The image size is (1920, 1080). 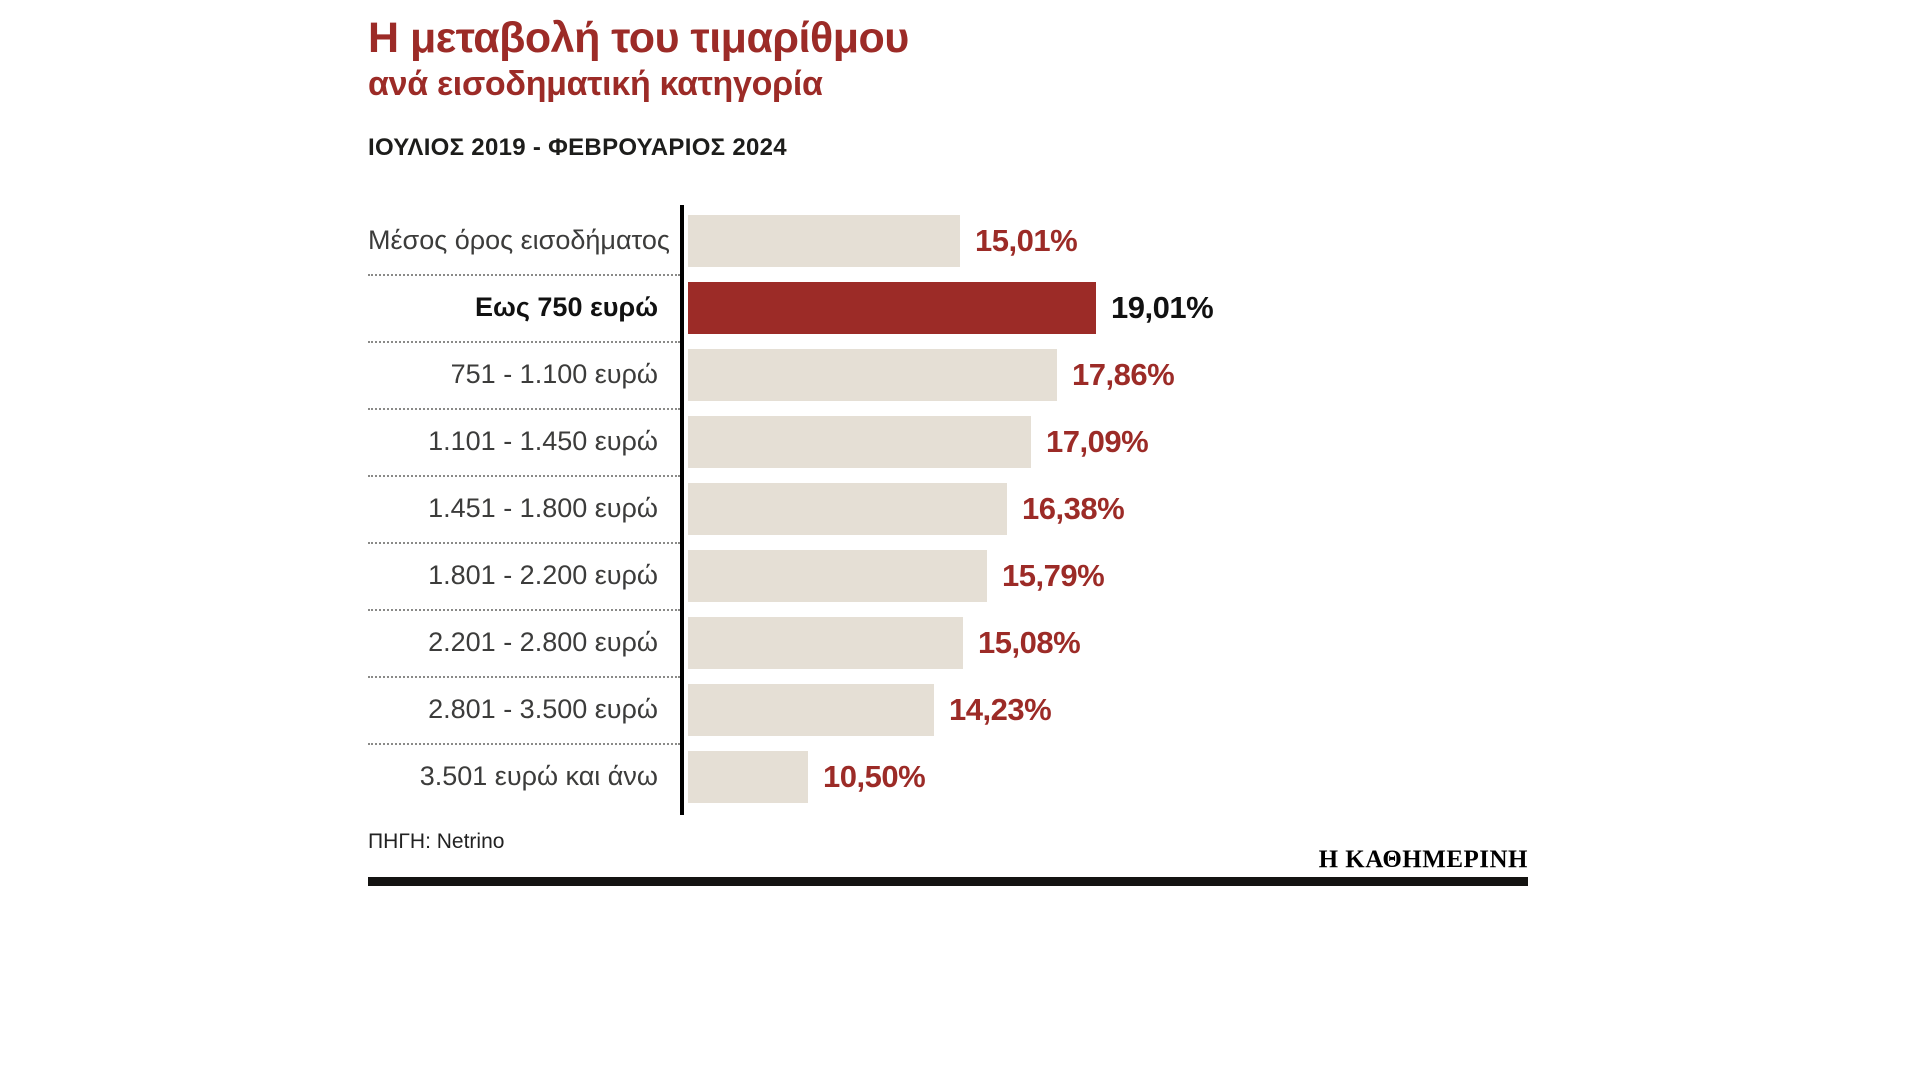 I want to click on value-label: 16,38%, so click(x=1073, y=508).